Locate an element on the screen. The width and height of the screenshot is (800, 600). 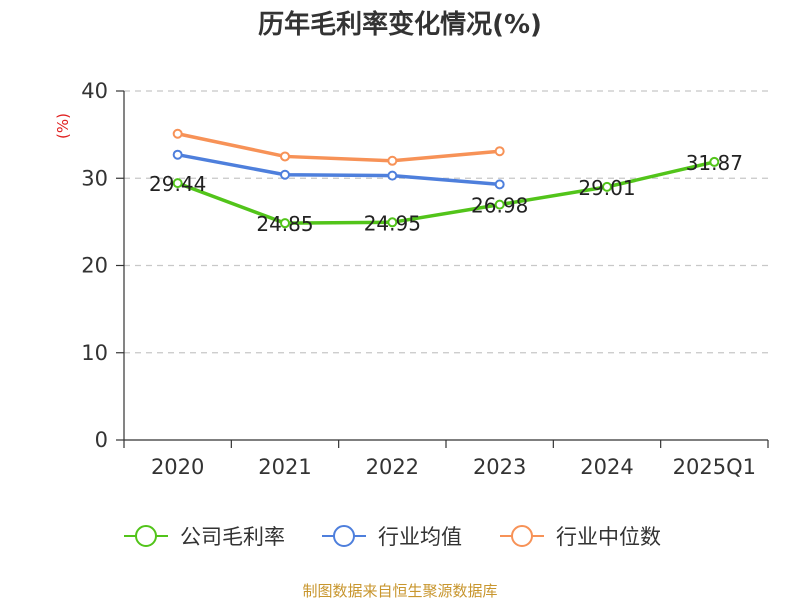
data-label: 24.85 is located at coordinates (284, 224).